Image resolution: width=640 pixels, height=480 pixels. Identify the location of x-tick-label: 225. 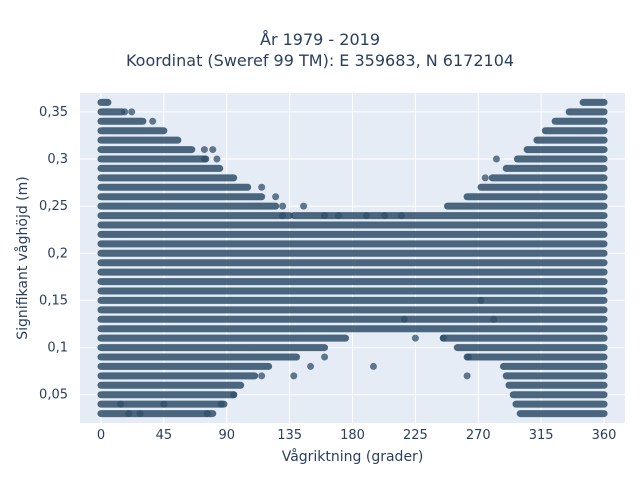
(415, 435).